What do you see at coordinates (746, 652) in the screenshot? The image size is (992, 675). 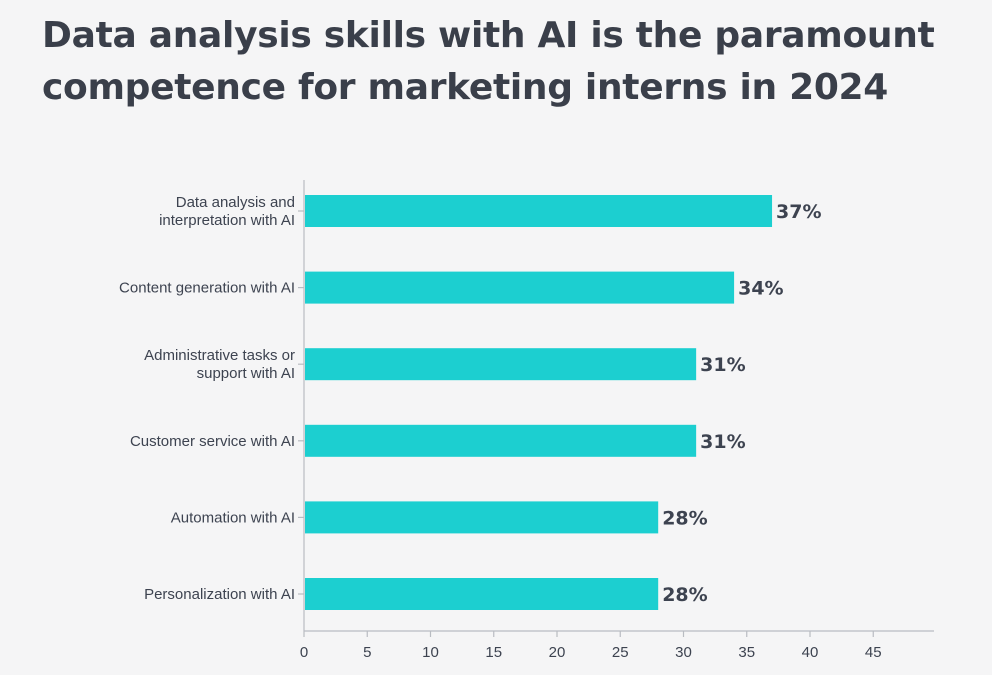 I see `x-tick-label: 35` at bounding box center [746, 652].